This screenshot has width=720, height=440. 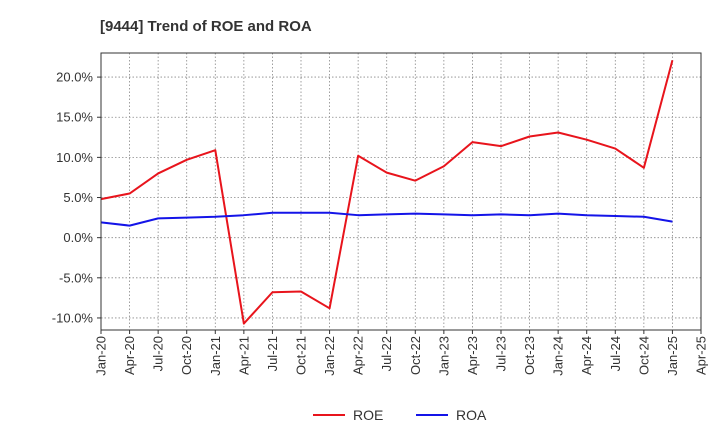 I want to click on x-tick-label: Jan-22, so click(x=329, y=356).